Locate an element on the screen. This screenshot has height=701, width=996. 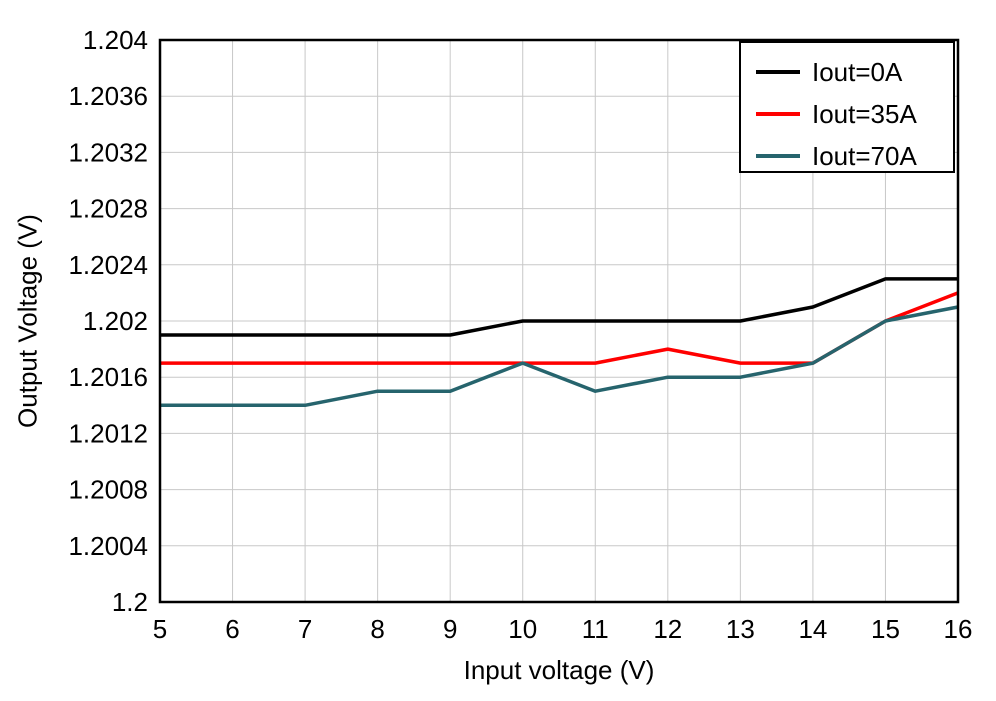
y-tick-label: 1.204 is located at coordinates (115, 40).